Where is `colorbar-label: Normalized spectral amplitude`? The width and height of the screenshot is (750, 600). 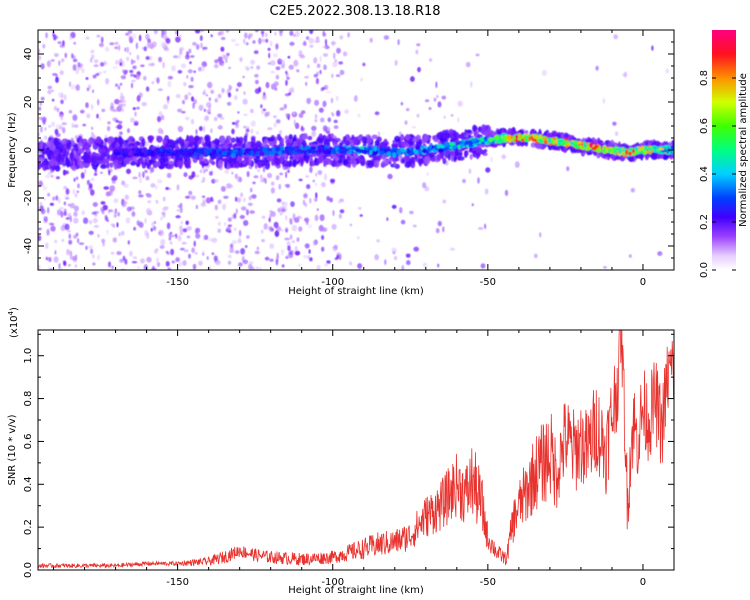
colorbar-label: Normalized spectral amplitude is located at coordinates (743, 150).